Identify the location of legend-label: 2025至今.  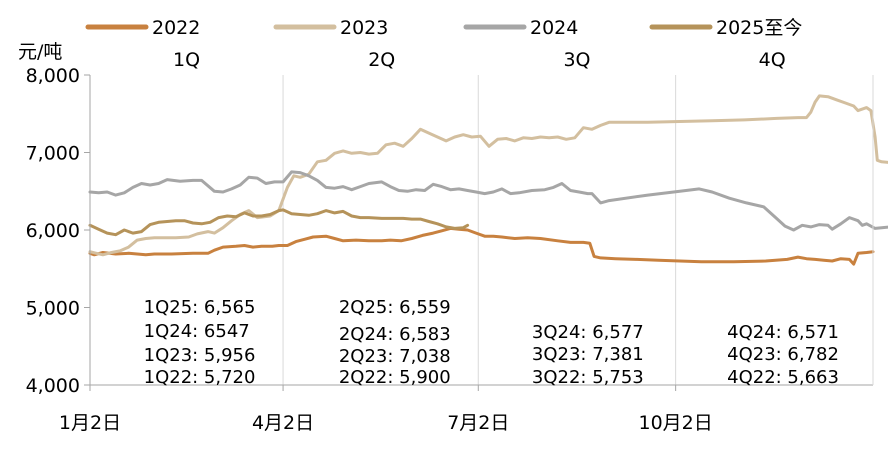
(759, 28).